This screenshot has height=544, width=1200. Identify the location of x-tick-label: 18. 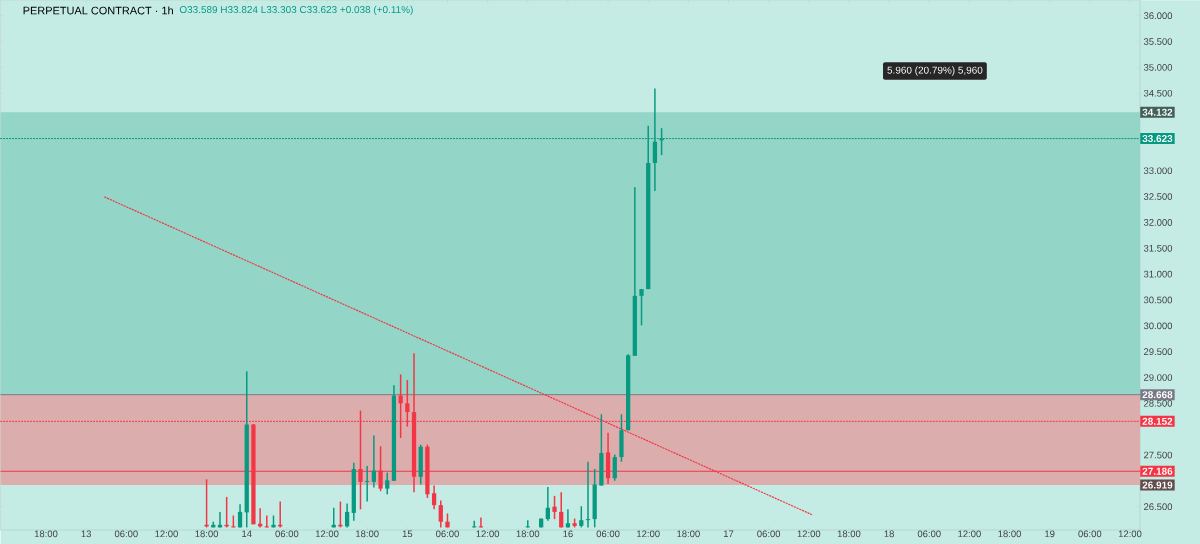
(889, 534).